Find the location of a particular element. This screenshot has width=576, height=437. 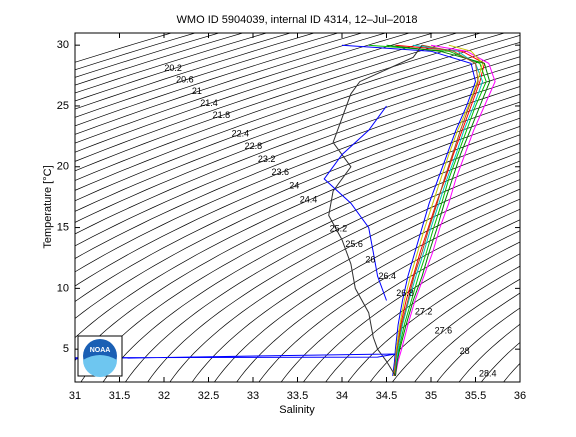

contour-label: 20.2 is located at coordinates (173, 68).